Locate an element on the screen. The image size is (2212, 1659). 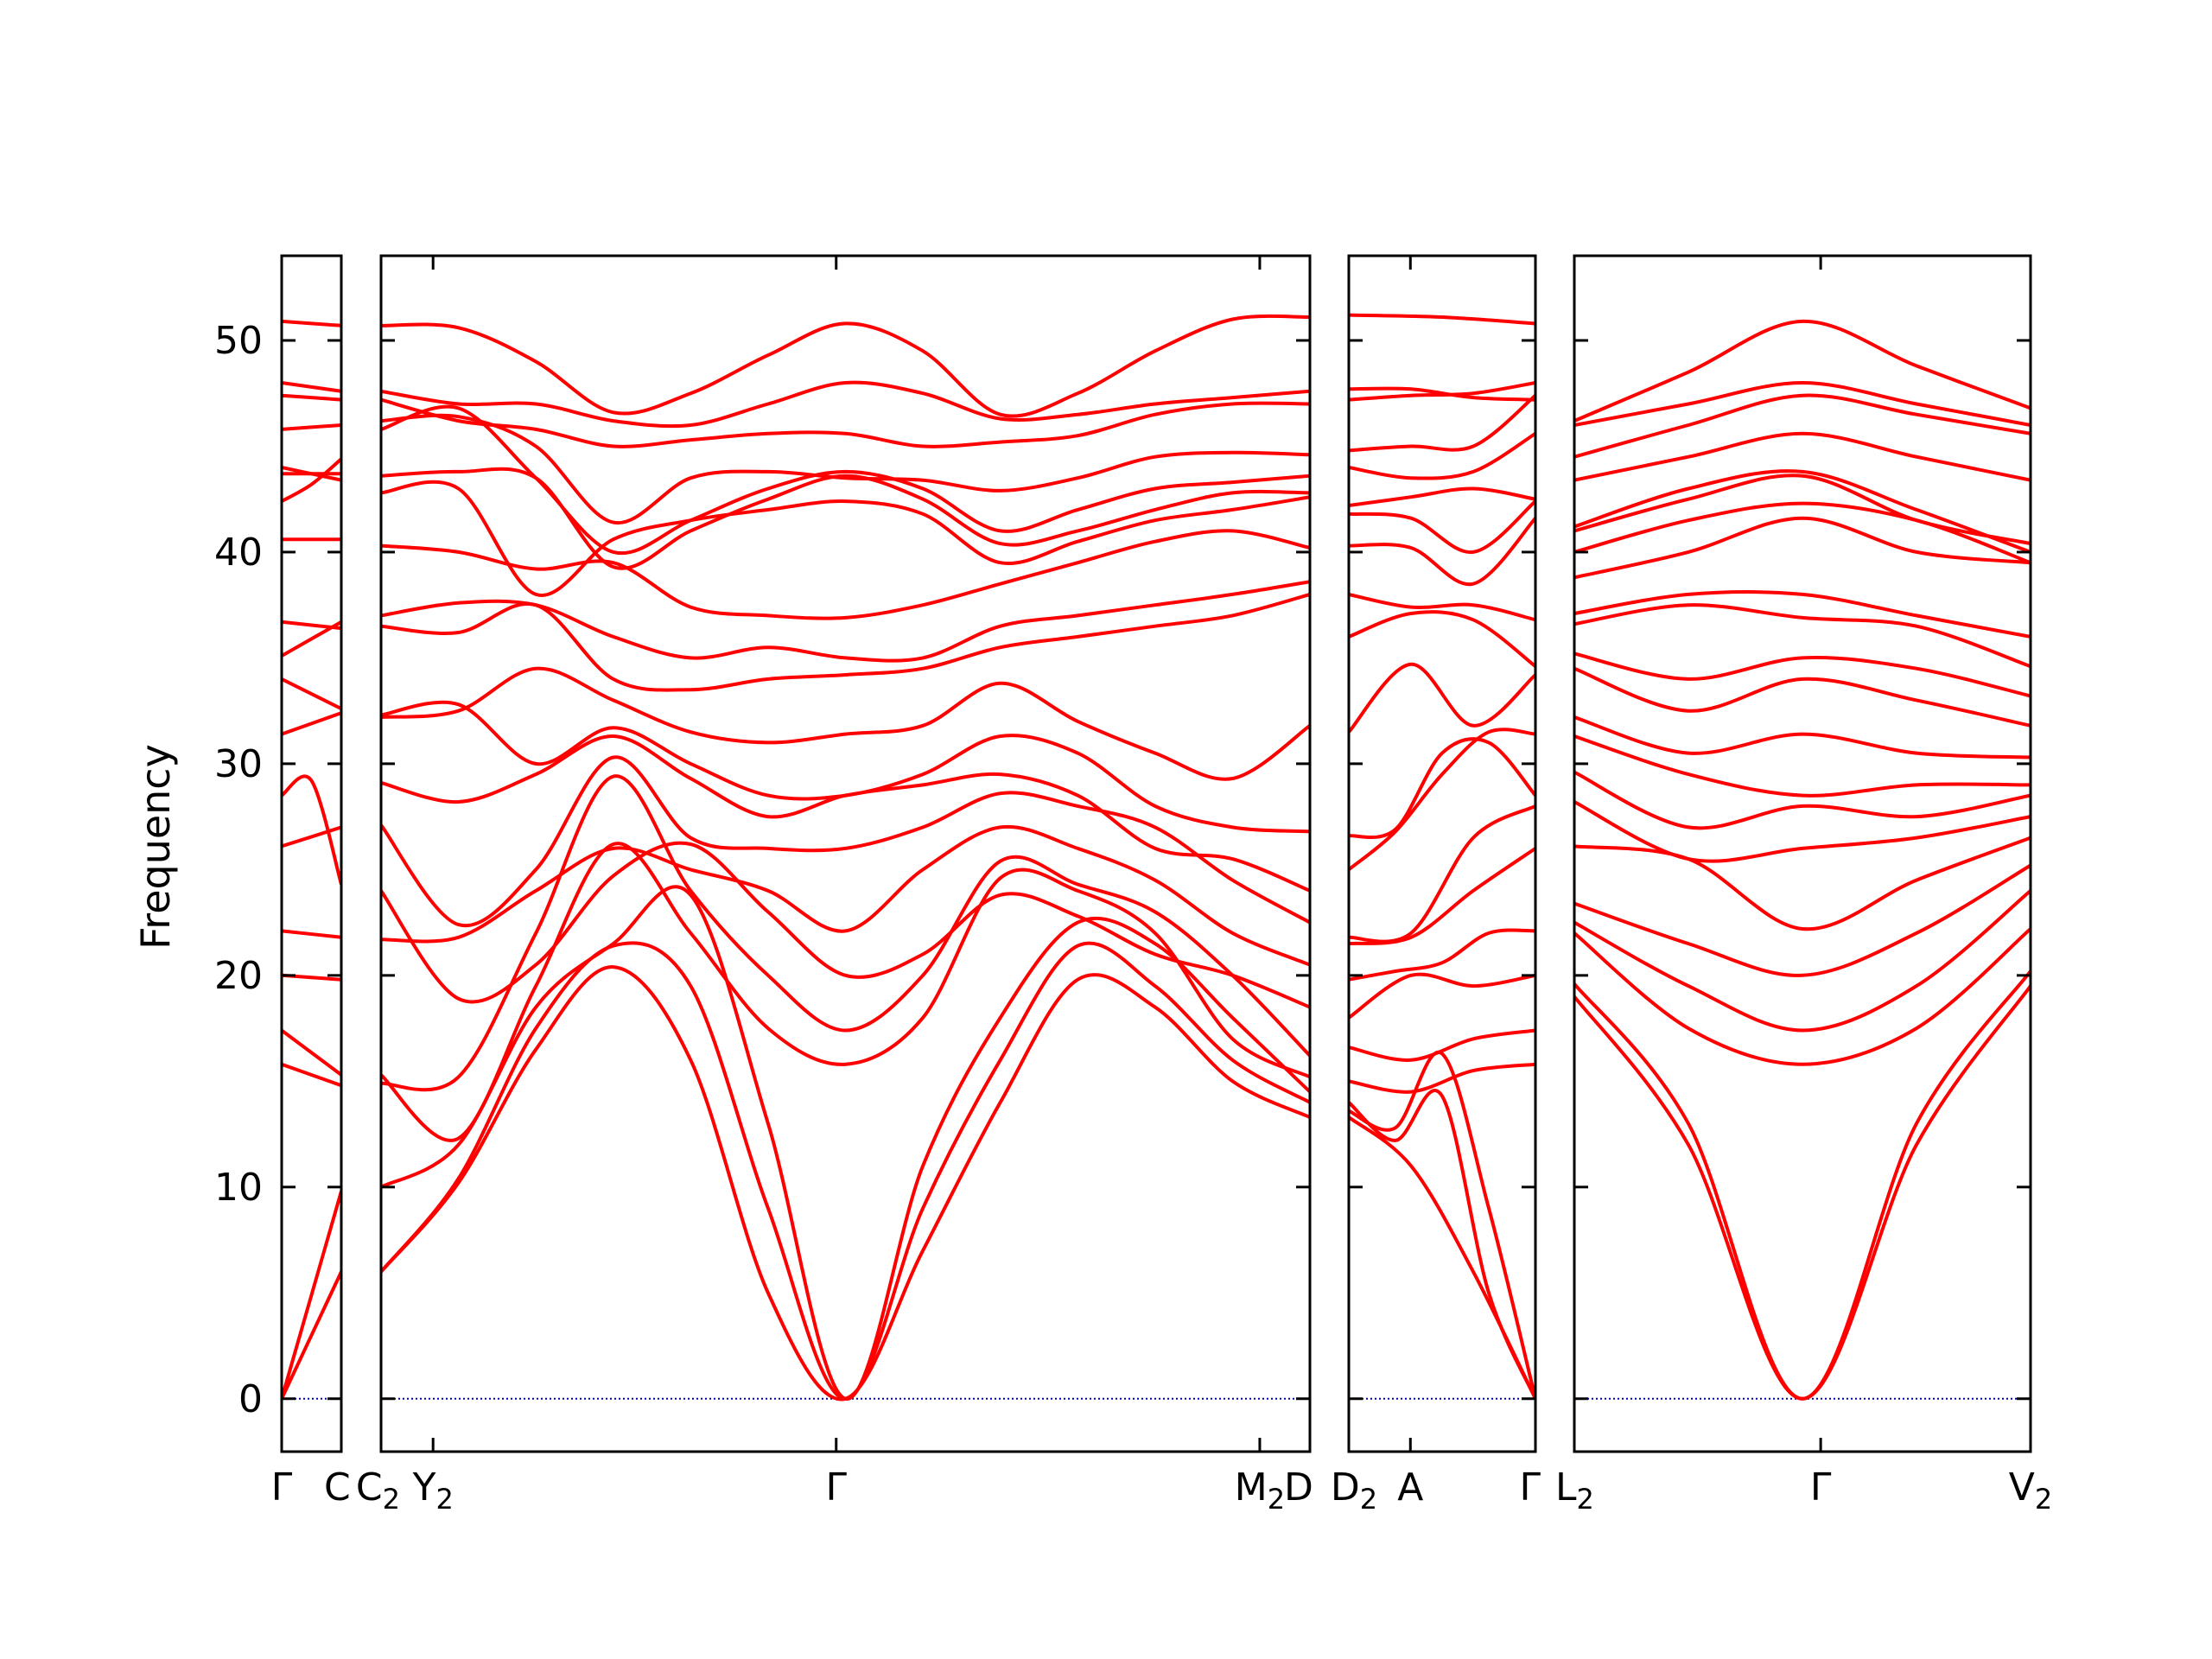
x-tick-label: C is located at coordinates (337, 1487).